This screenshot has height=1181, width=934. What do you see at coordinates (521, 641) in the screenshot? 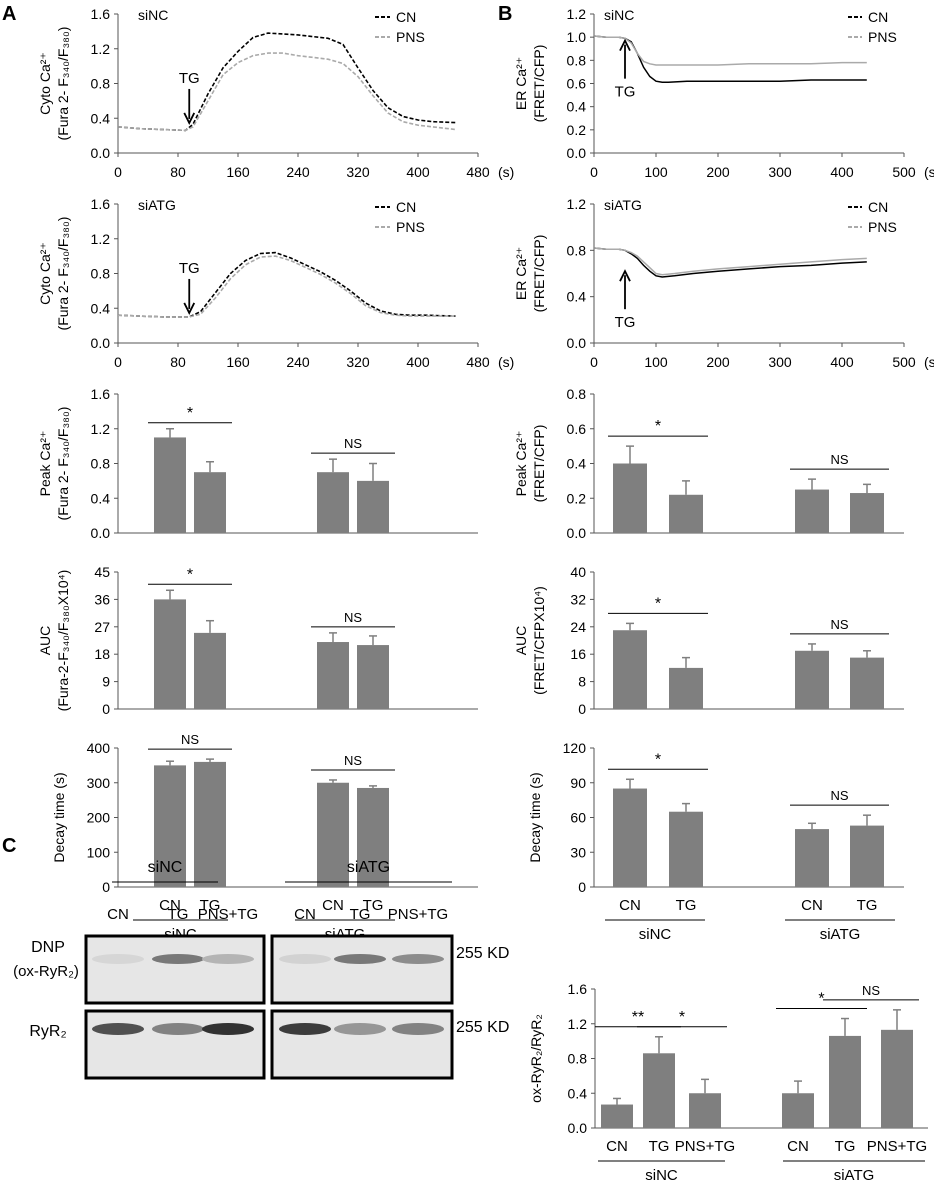
I see `y-axis-label: AUC` at bounding box center [521, 641].